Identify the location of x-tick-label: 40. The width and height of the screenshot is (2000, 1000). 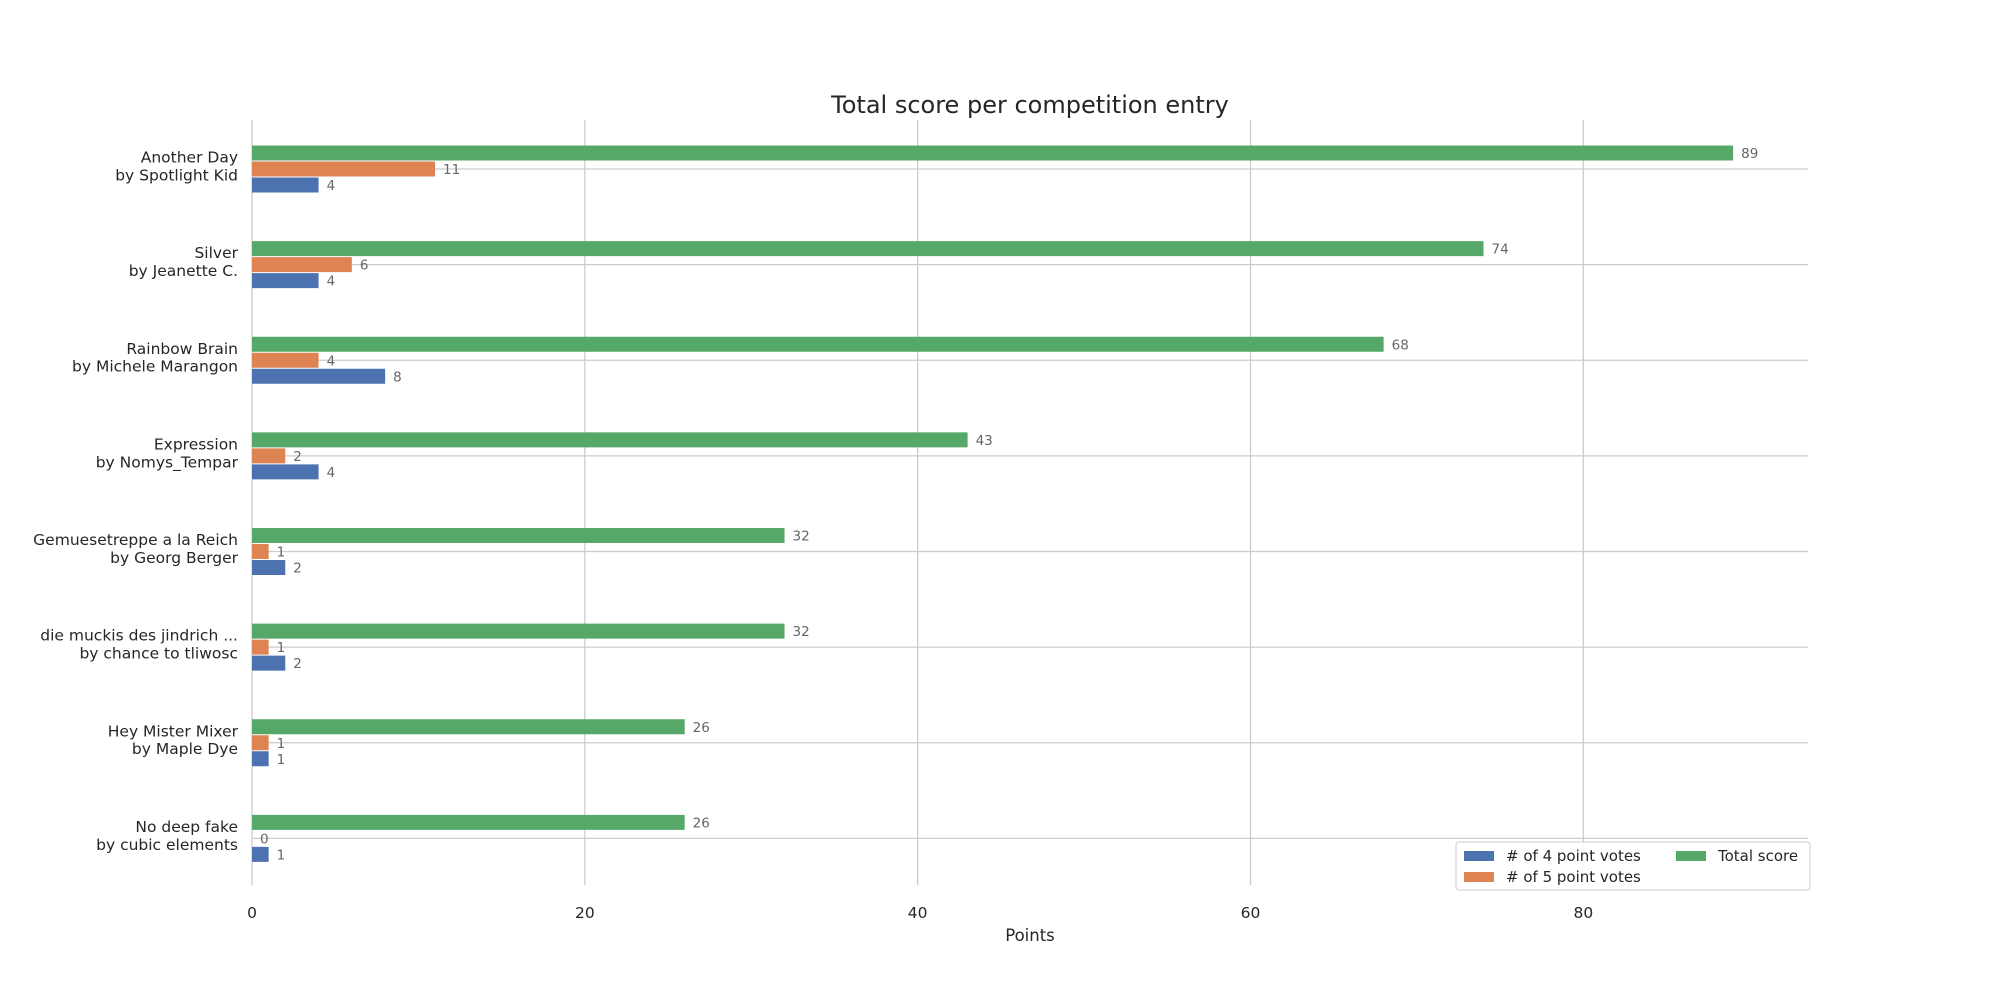
(918, 913).